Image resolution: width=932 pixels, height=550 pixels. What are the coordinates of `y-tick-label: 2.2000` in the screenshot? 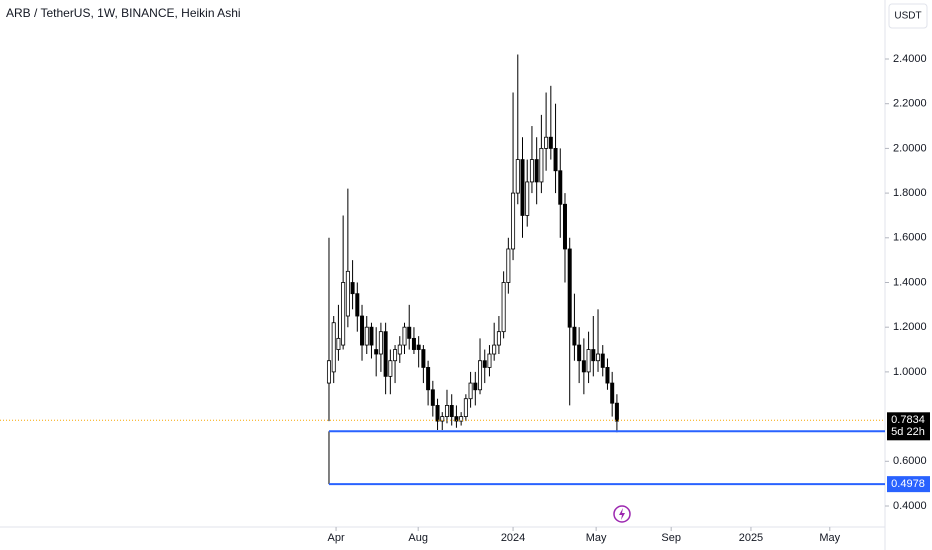 It's located at (910, 104).